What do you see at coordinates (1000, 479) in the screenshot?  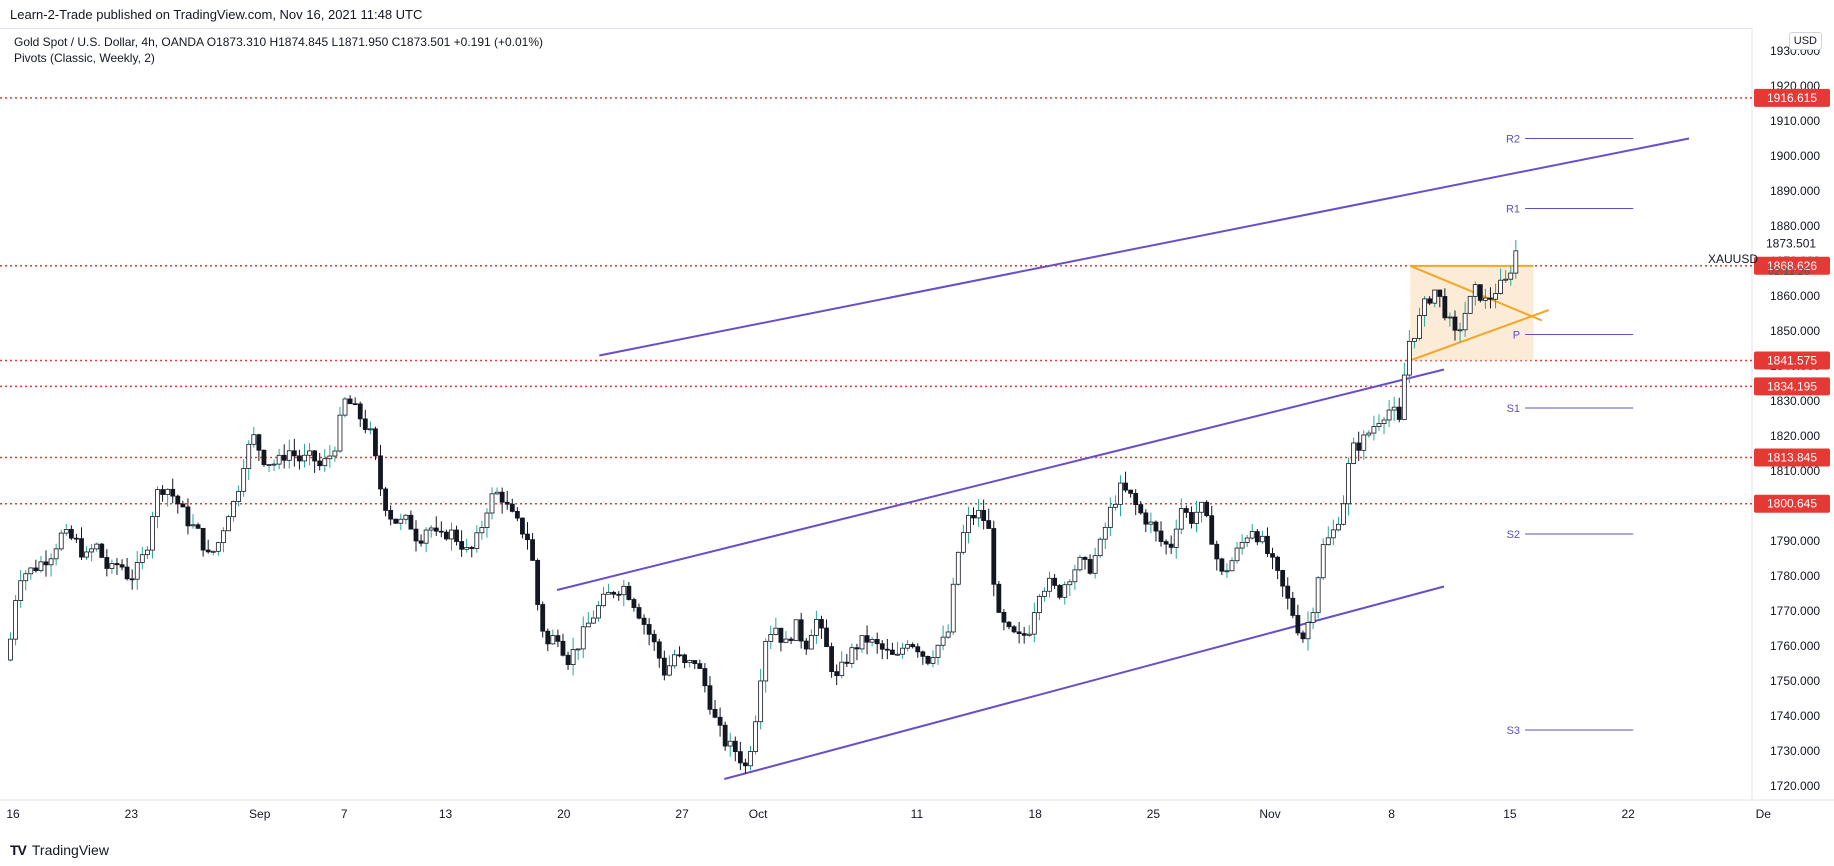 I see `trend-channel-line` at bounding box center [1000, 479].